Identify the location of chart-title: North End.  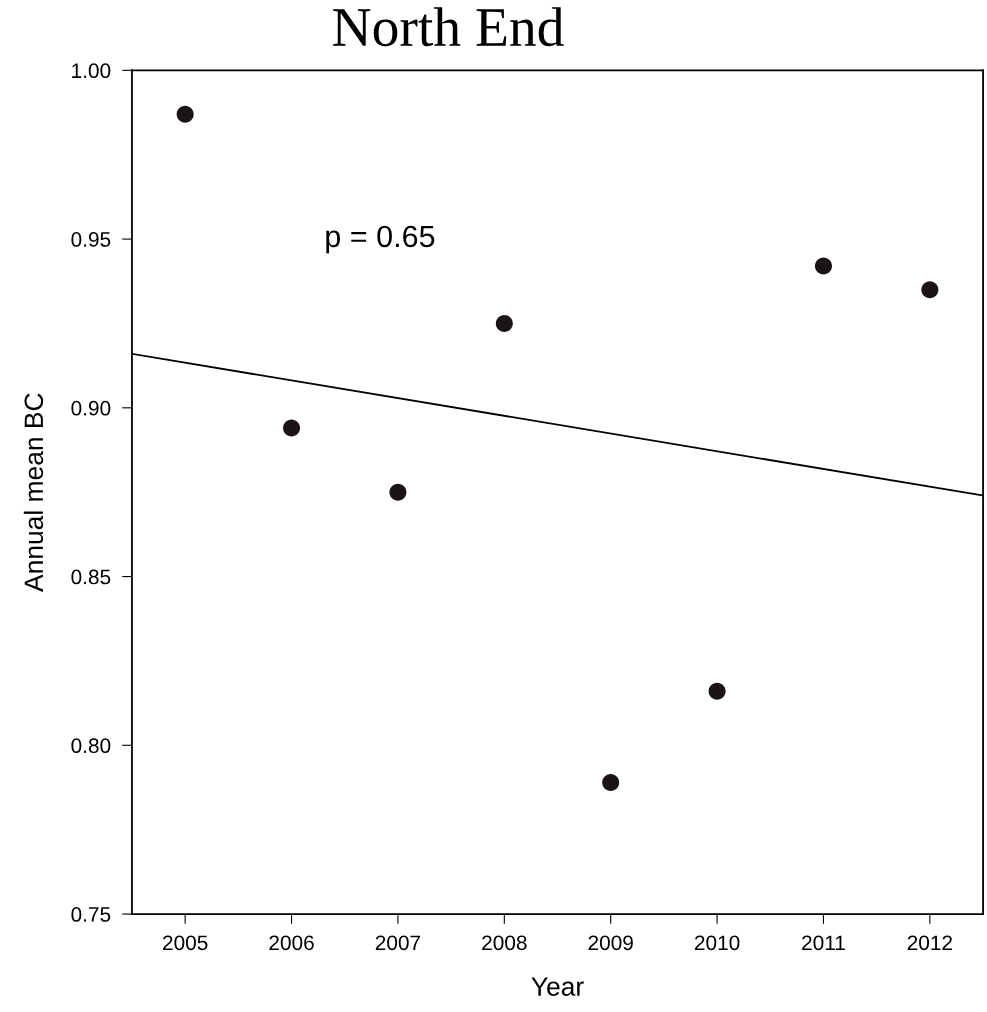
(448, 27).